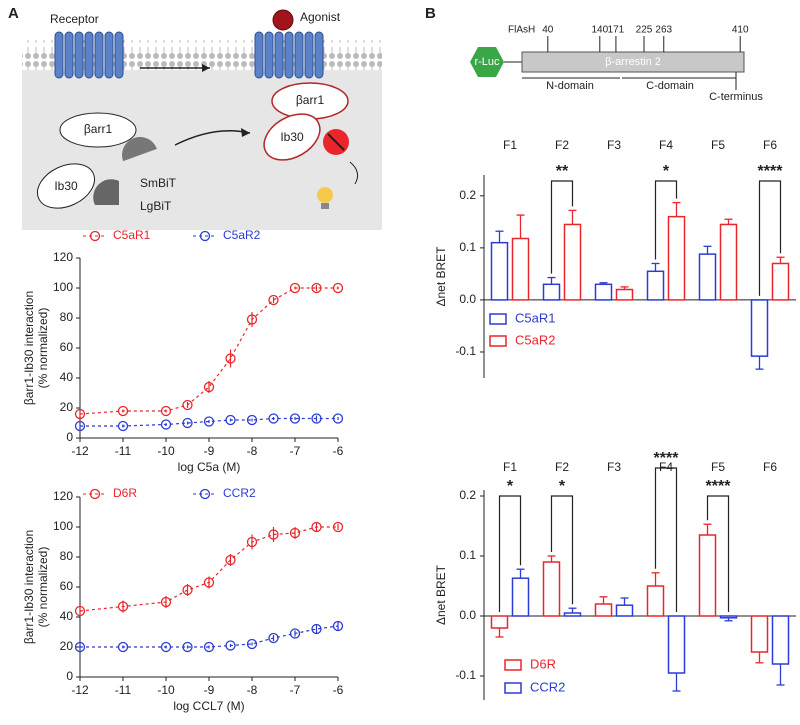  What do you see at coordinates (123, 690) in the screenshot?
I see `x-tick-label: -11` at bounding box center [123, 690].